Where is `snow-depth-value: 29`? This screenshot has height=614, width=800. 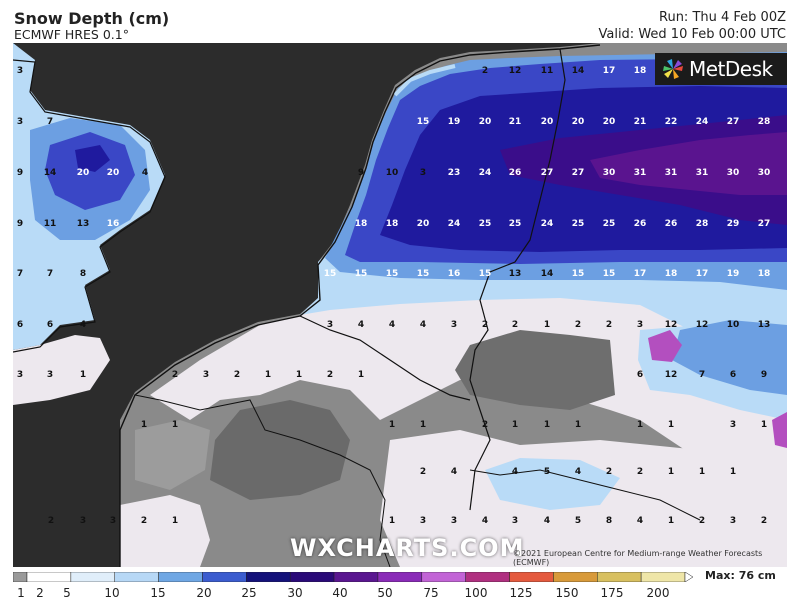 snow-depth-value: 29 is located at coordinates (733, 224).